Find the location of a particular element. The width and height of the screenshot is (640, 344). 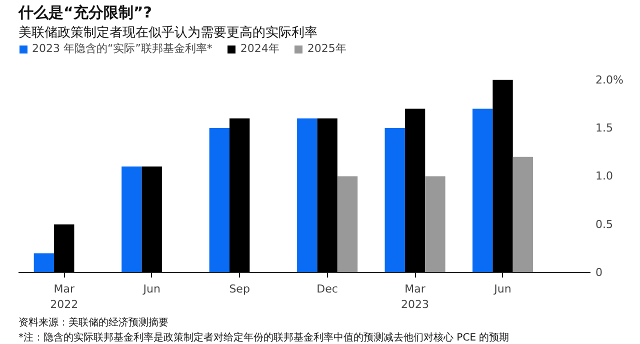

y-tick-label: 0 is located at coordinates (599, 272).